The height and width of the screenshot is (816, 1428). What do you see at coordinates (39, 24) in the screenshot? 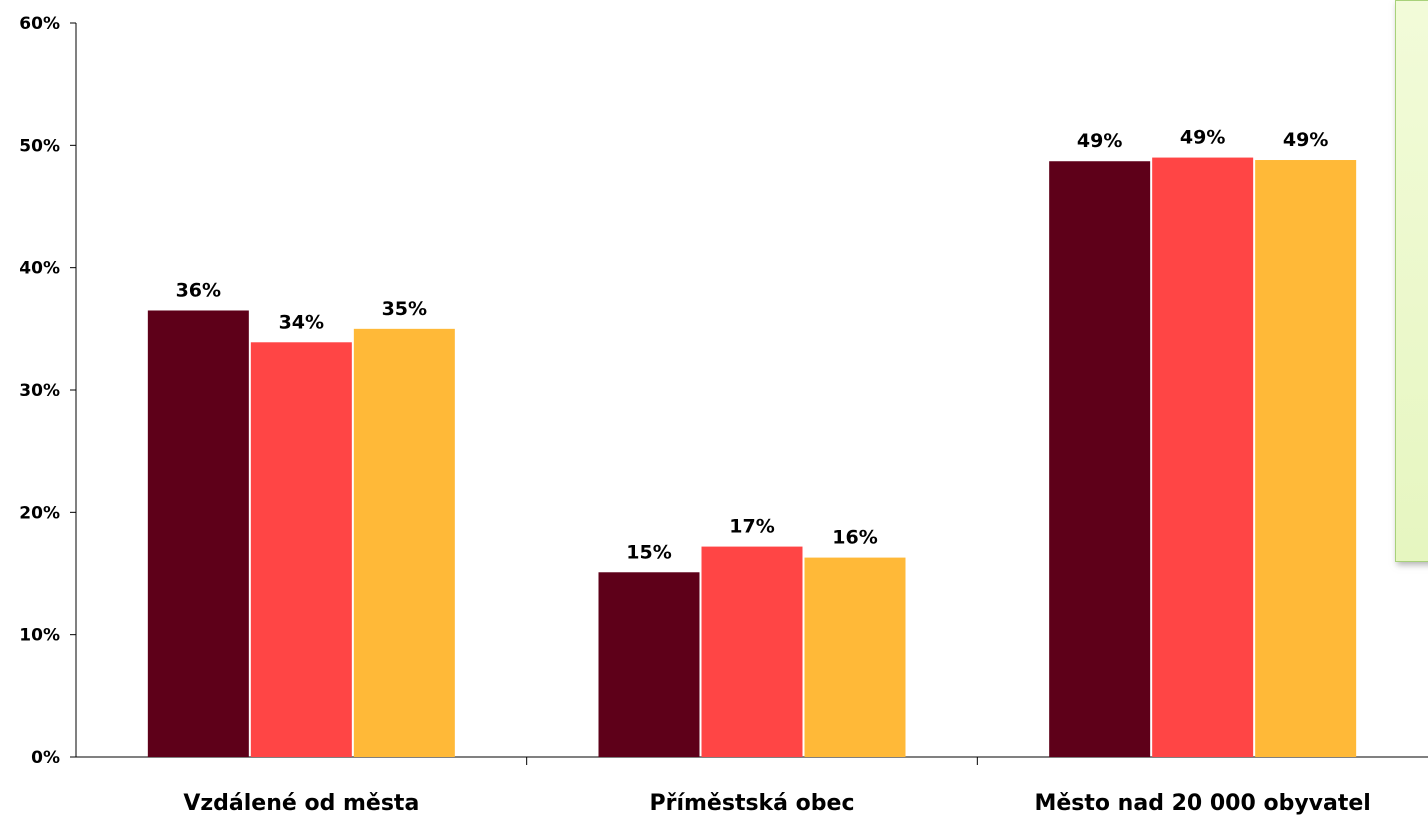
I see `y-tick-label: 60%` at bounding box center [39, 24].